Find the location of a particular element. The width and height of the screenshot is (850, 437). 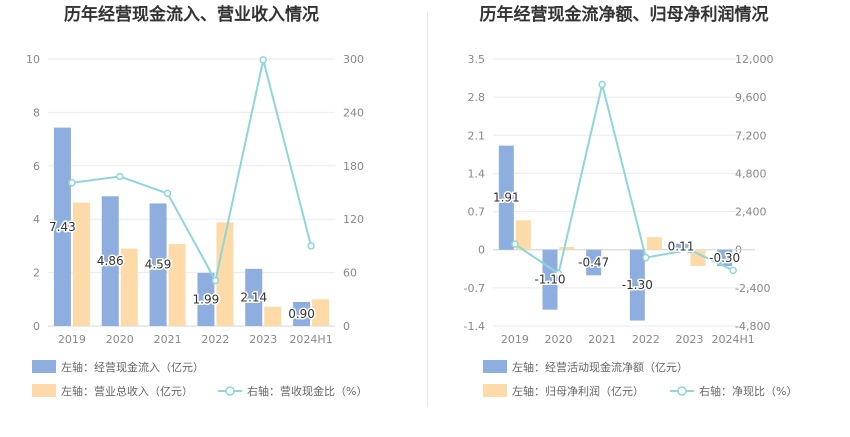

y-left-tick-label: 2 is located at coordinates (36, 273).